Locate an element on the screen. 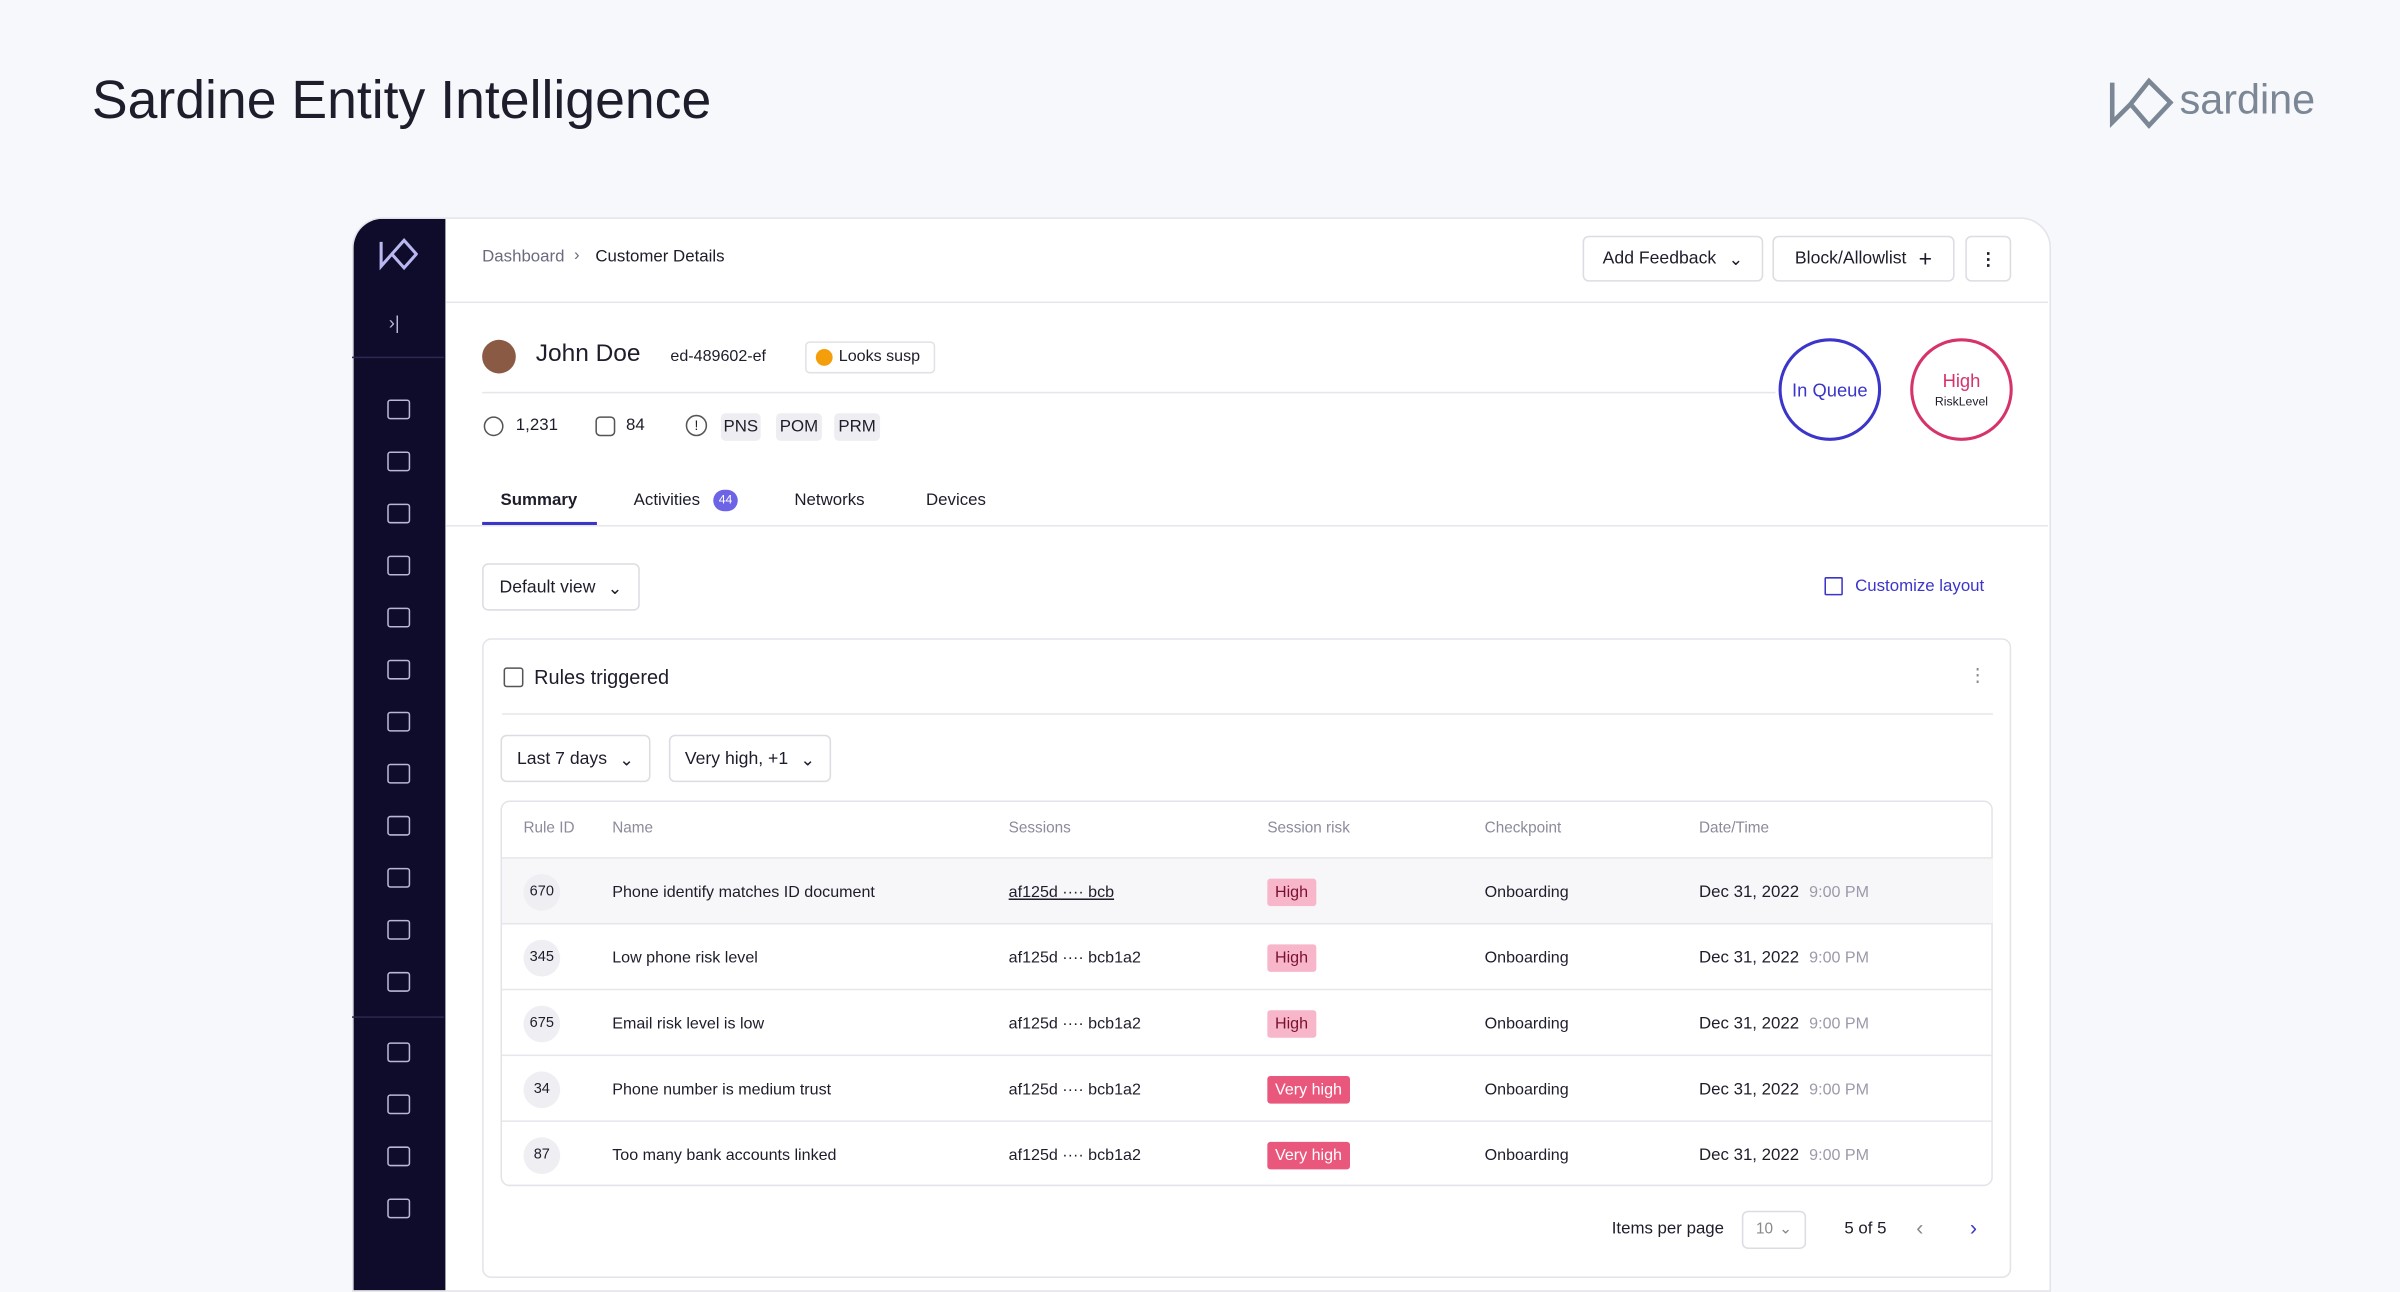  sidebar is located at coordinates (399, 754).